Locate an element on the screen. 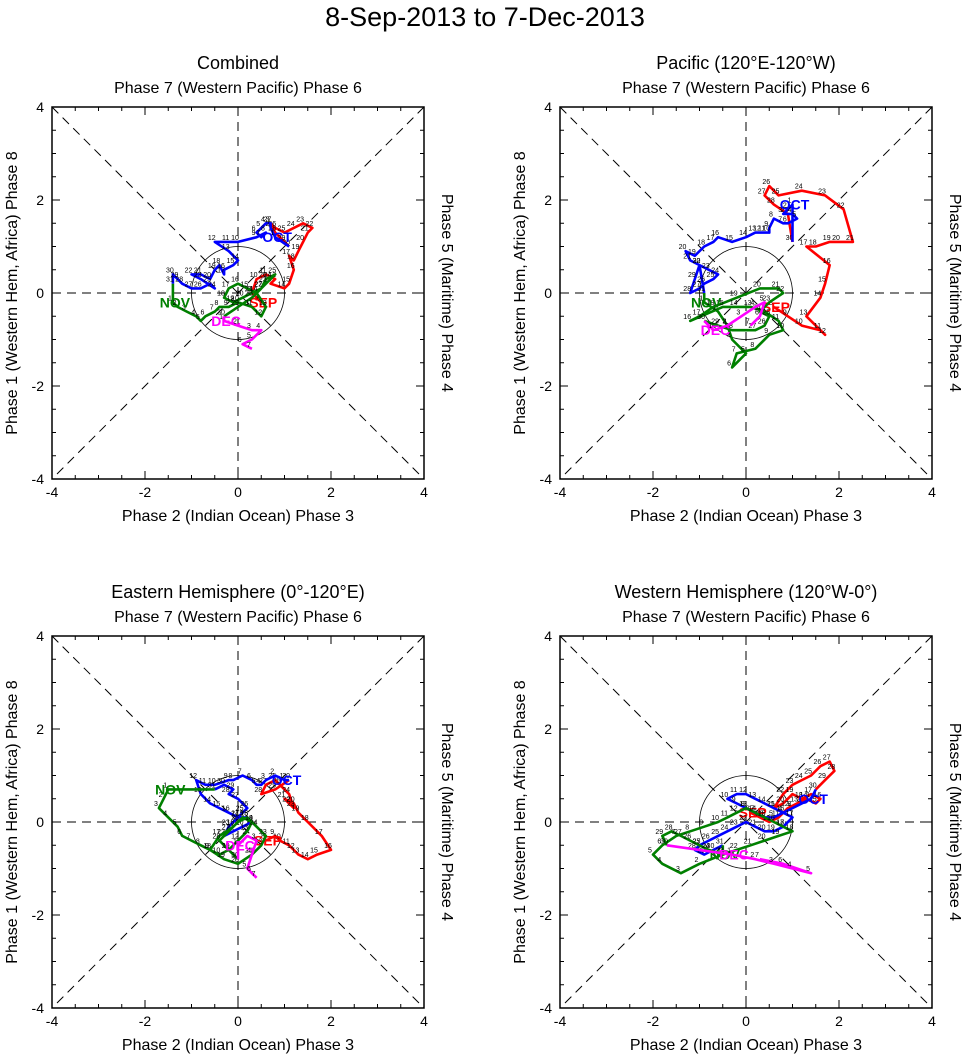 This screenshot has width=971, height=1060. day-label: 17 is located at coordinates (286, 252).